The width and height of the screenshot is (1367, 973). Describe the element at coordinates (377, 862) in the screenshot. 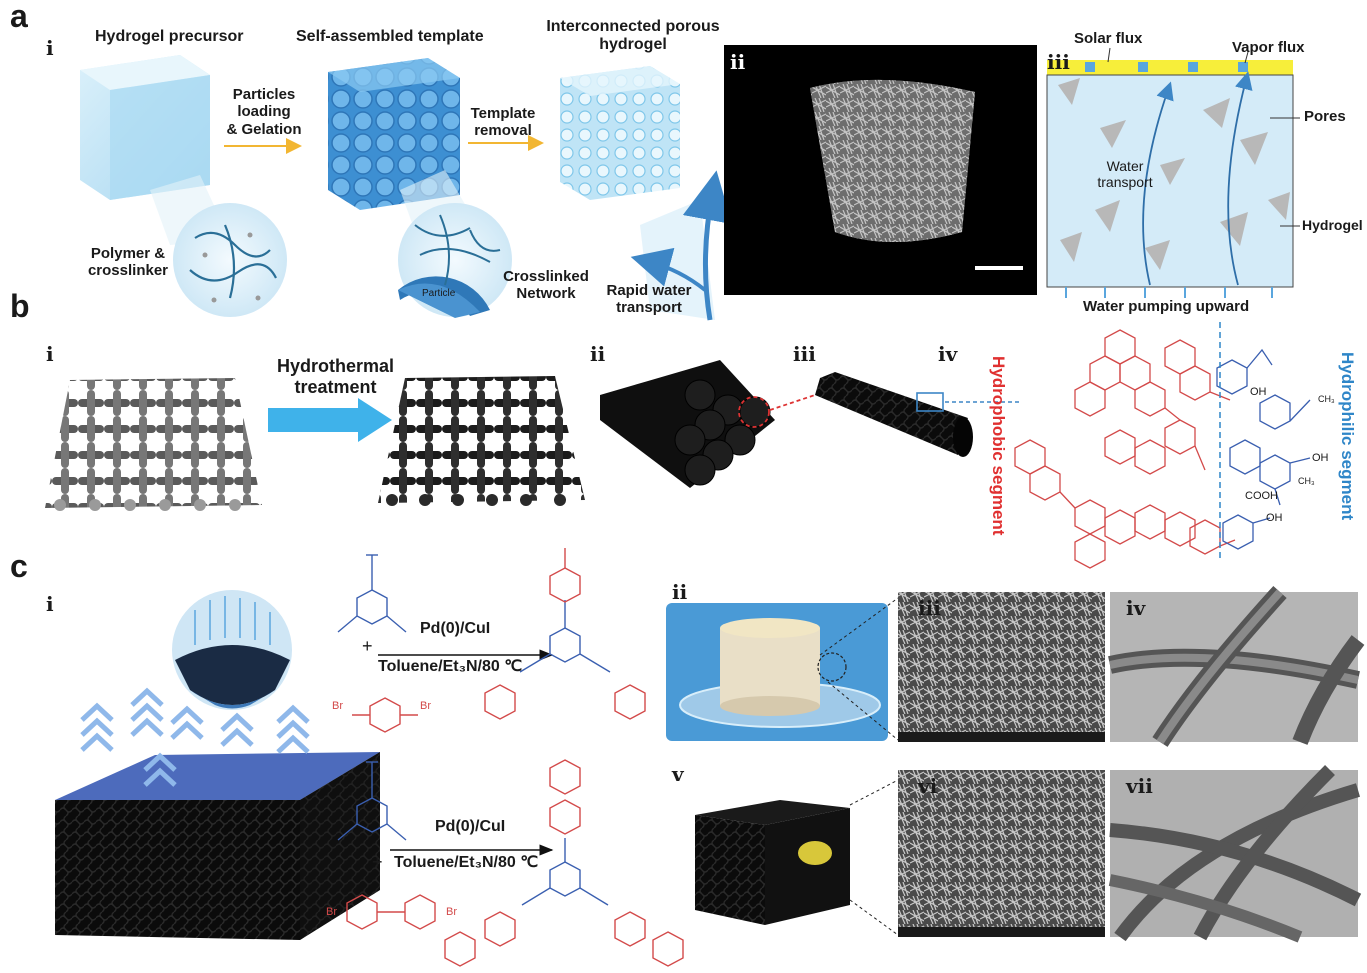

I see `plus-sign-2: +` at that location.